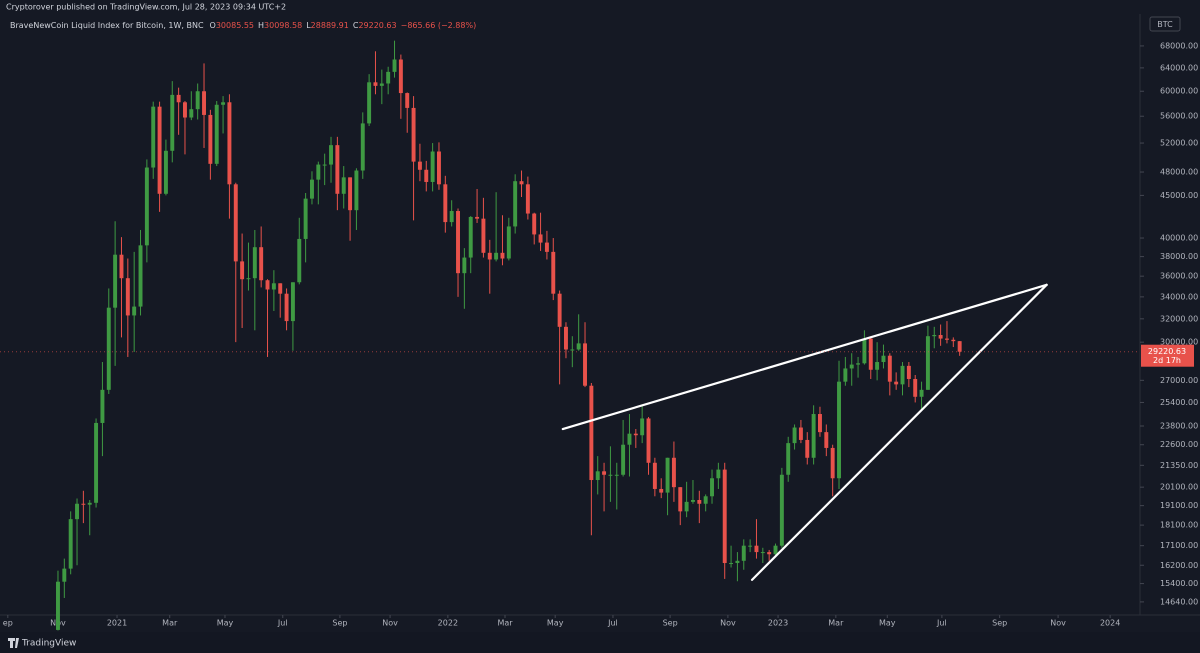 The height and width of the screenshot is (653, 1200). Describe the element at coordinates (1179, 380) in the screenshot. I see `y-tick-label: 27000.00` at that location.